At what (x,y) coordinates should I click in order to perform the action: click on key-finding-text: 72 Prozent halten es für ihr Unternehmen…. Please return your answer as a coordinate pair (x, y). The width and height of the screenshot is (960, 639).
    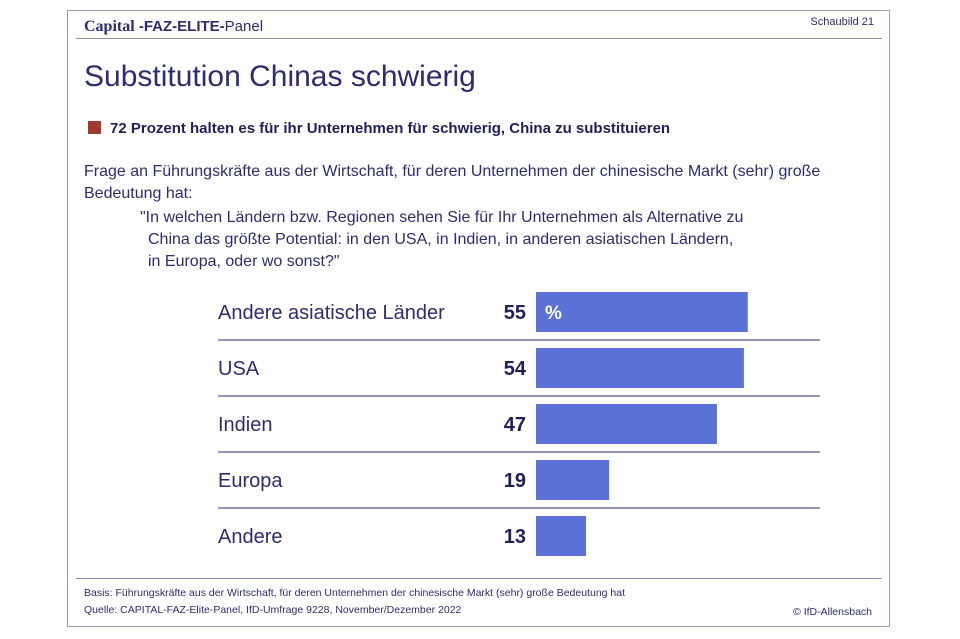
    Looking at the image, I should click on (390, 128).